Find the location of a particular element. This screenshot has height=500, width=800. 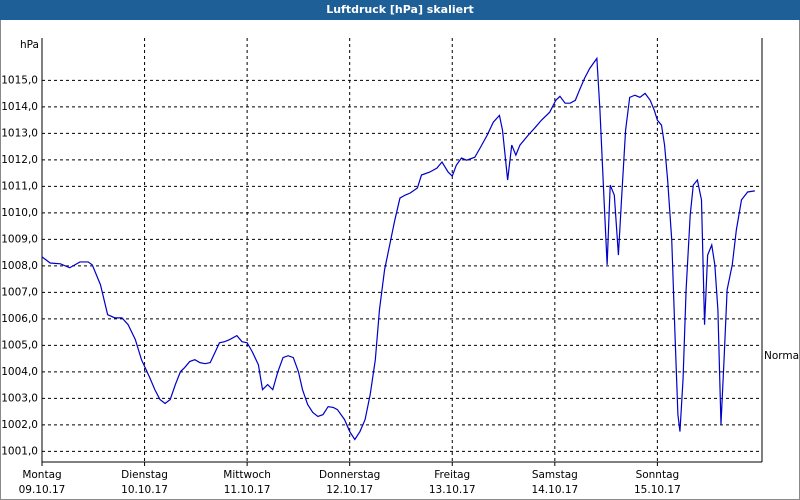

y-tick-label: 1010,0 is located at coordinates (19, 213).